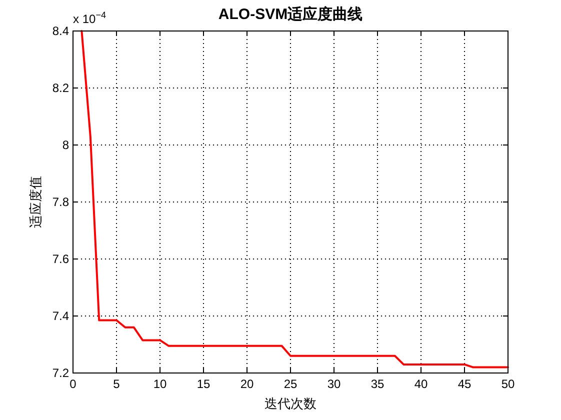 This screenshot has height=420, width=561. I want to click on text: x 10$^{−4}$, so click(89, 18).